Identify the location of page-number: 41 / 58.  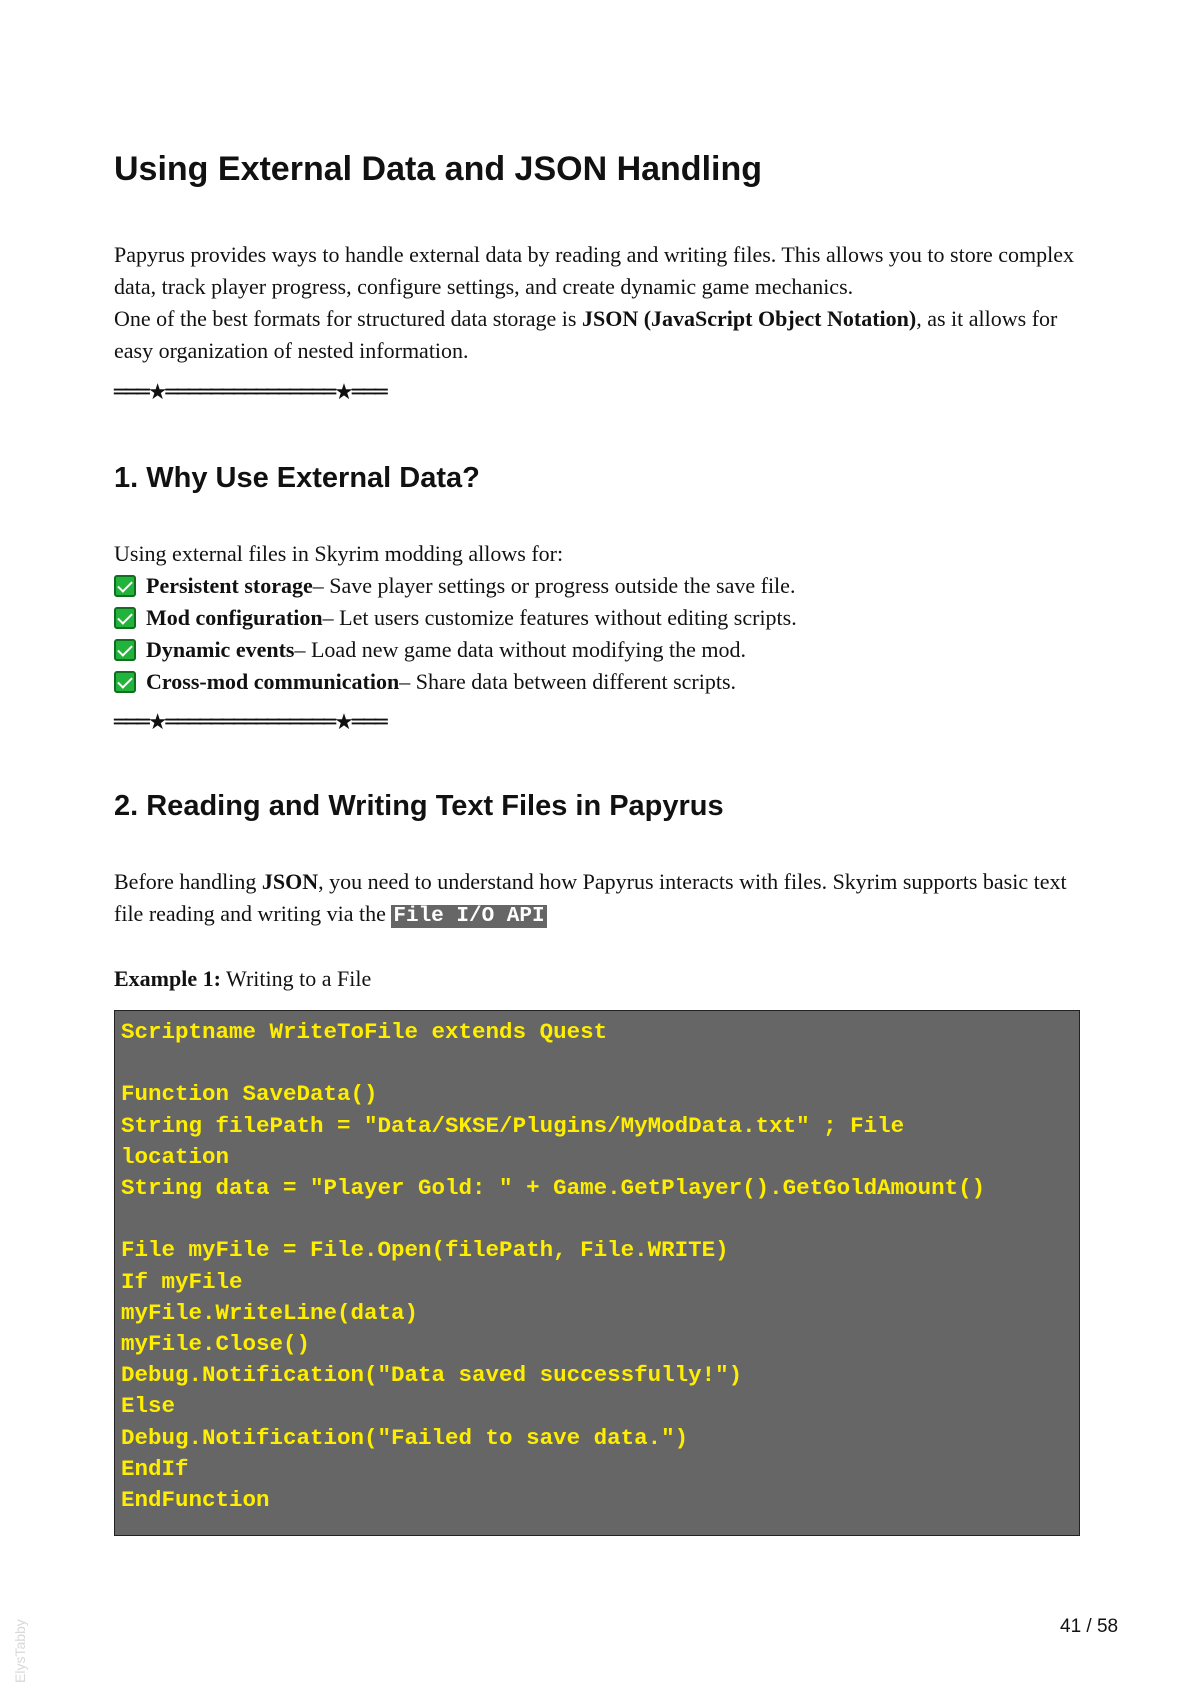
(1089, 1626).